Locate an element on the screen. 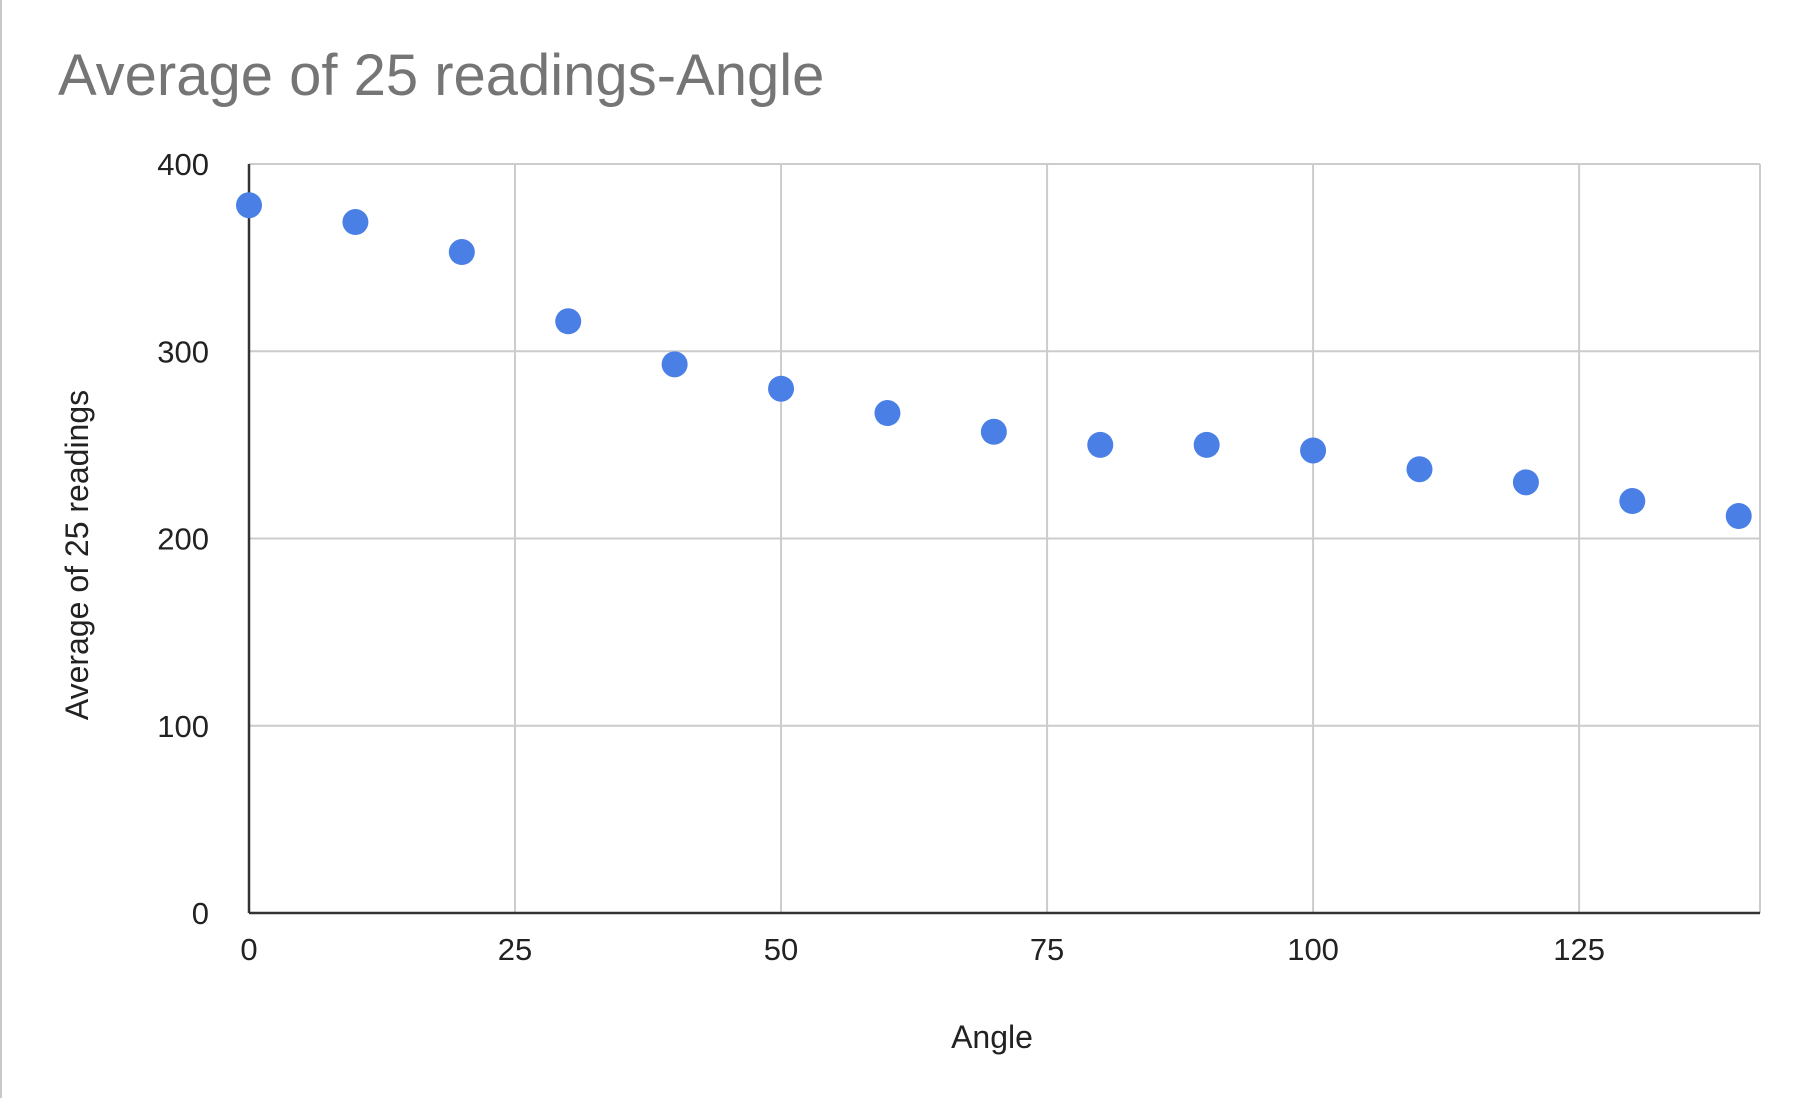  x-tick-label: 75 is located at coordinates (1047, 949).